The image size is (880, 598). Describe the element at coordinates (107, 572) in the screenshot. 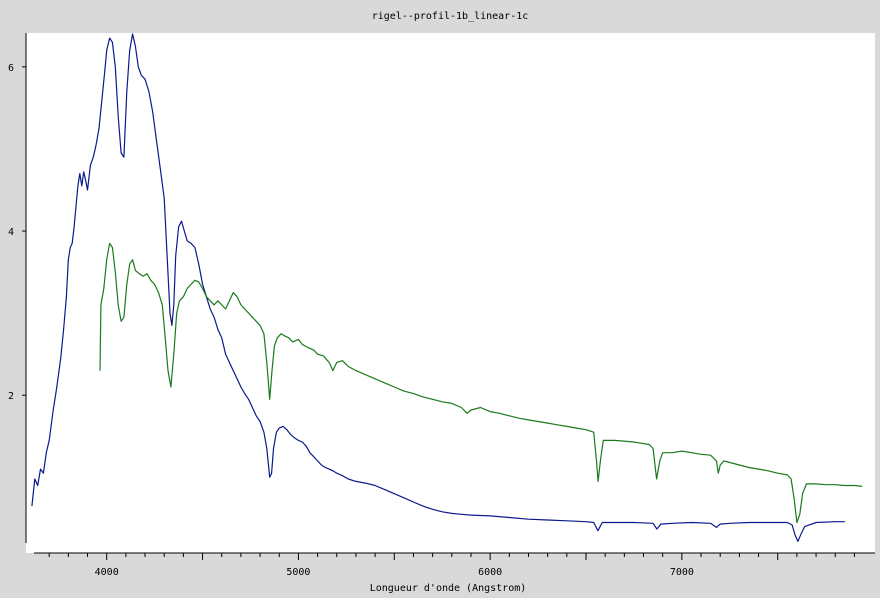

I see `x-tick-label: 4000` at that location.